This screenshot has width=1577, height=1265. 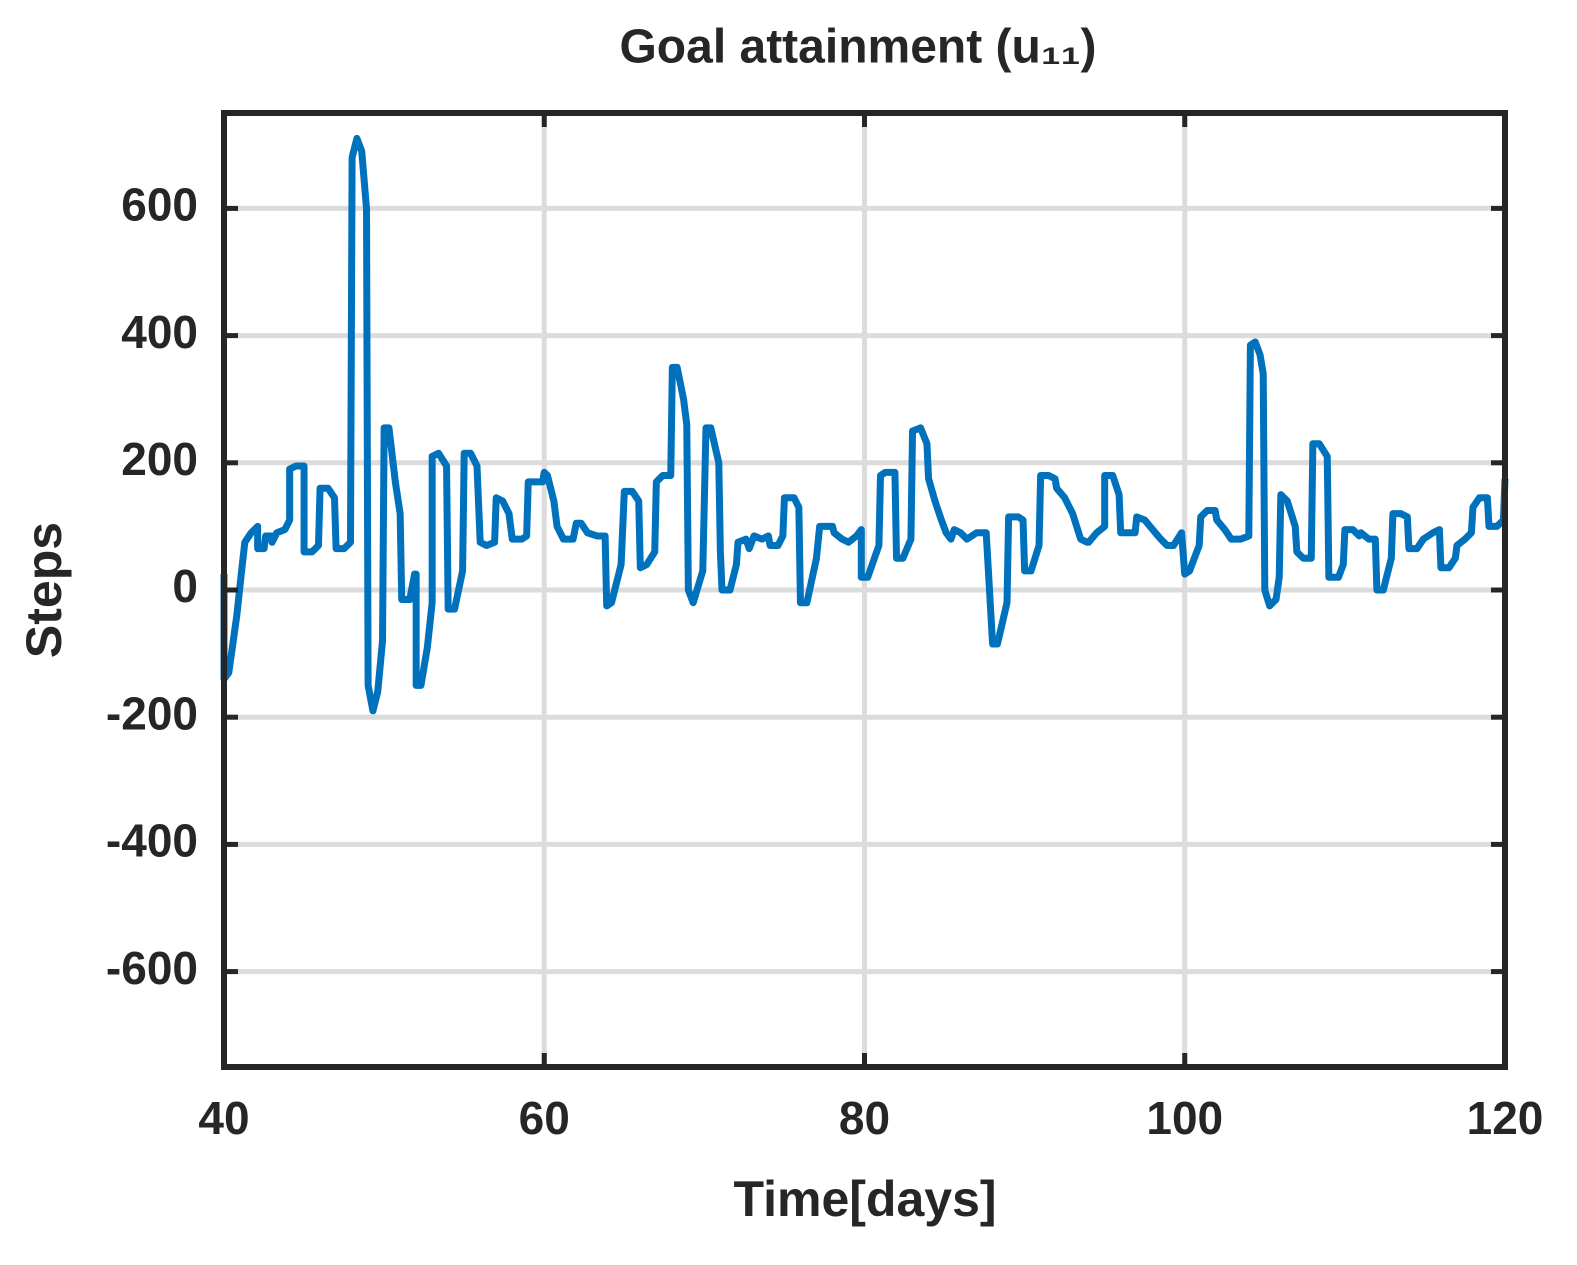 What do you see at coordinates (1505, 1118) in the screenshot?
I see `x-tick-label: 120` at bounding box center [1505, 1118].